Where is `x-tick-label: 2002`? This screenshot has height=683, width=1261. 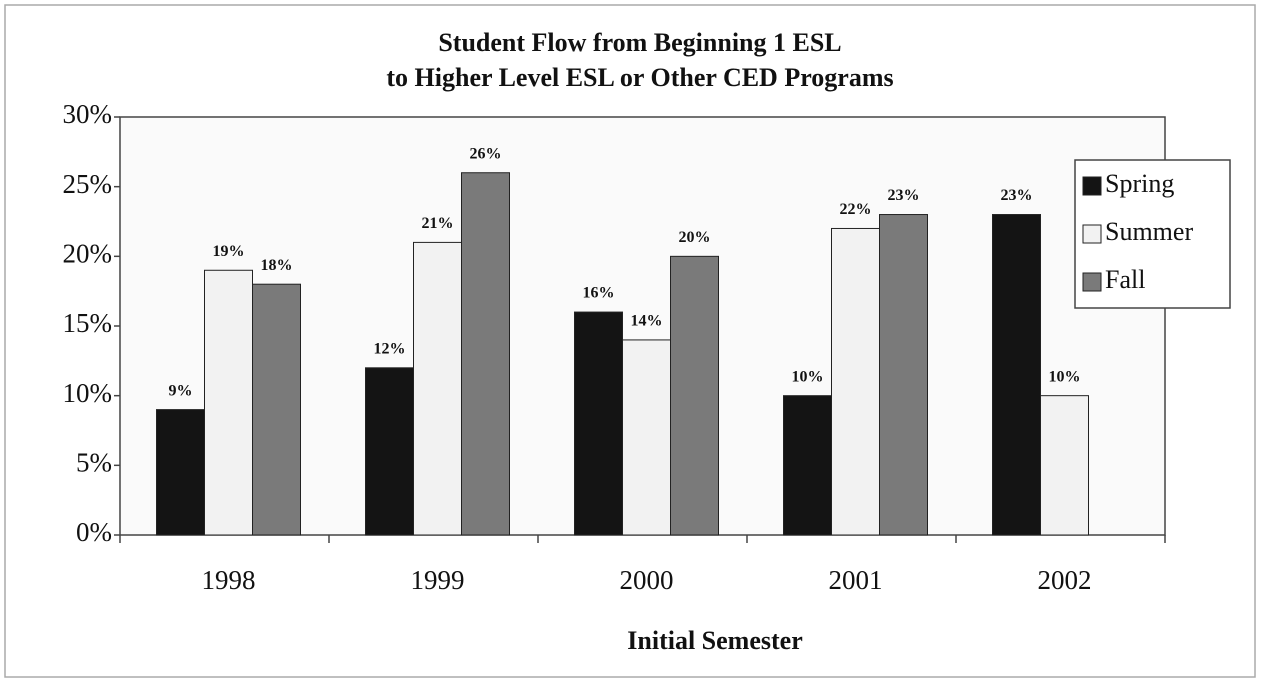
x-tick-label: 2002 is located at coordinates (1065, 580).